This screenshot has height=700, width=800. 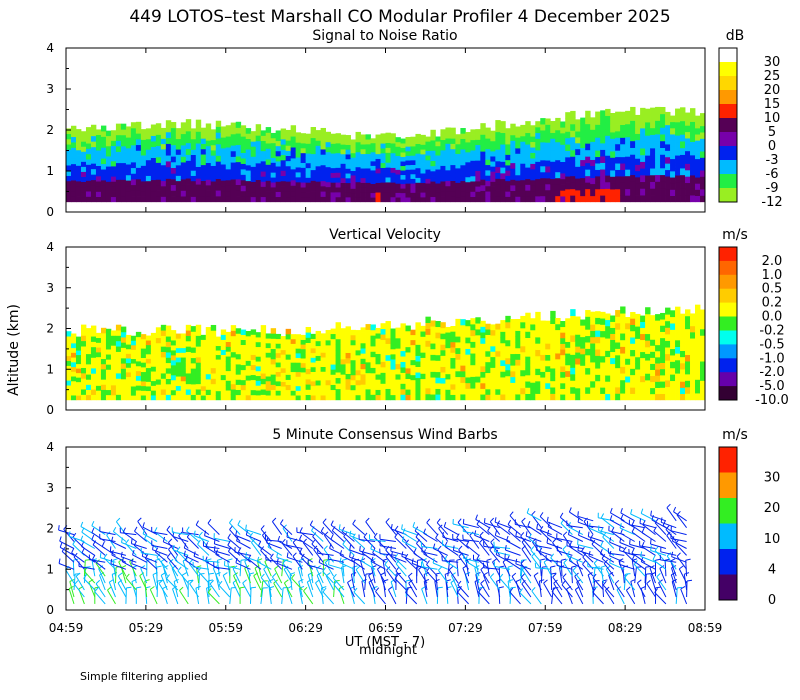 I want to click on colorbar-label: 0.0, so click(x=772, y=317).